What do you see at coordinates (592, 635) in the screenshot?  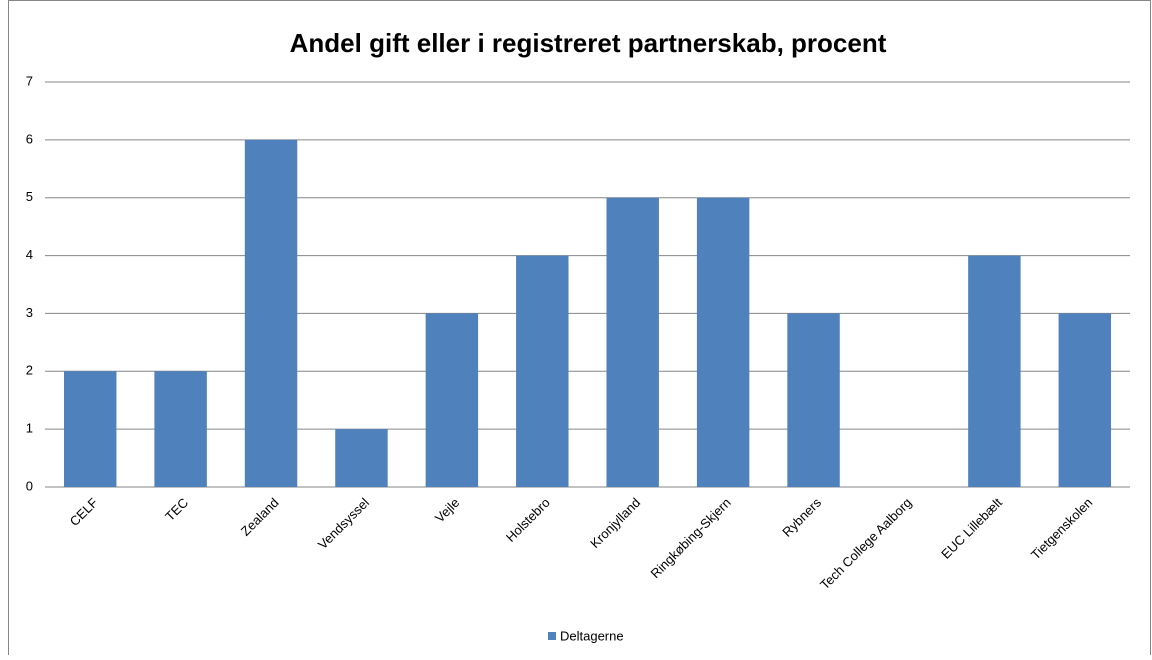 I see `legend-label: Deltagerne` at bounding box center [592, 635].